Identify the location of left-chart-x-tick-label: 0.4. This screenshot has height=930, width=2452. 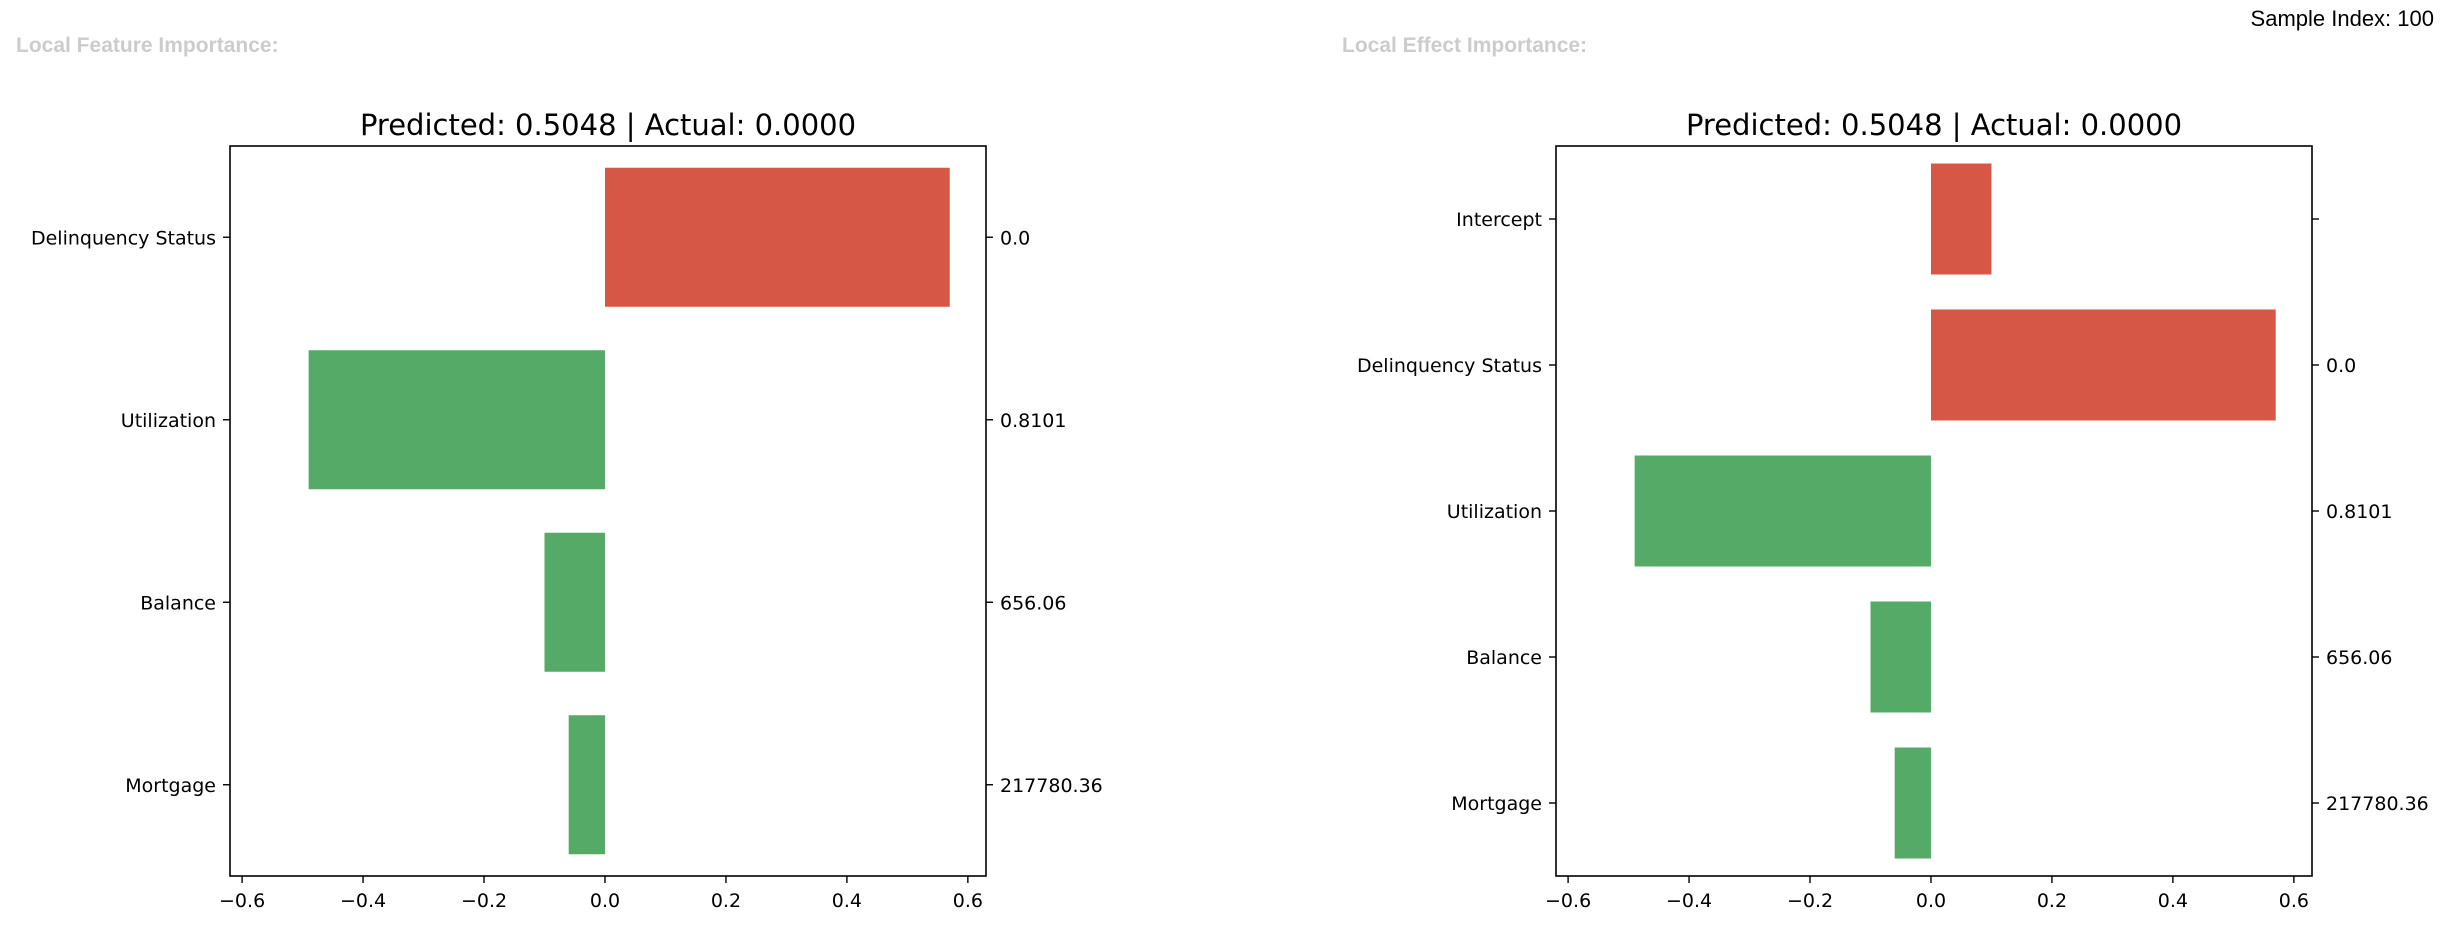
(847, 901).